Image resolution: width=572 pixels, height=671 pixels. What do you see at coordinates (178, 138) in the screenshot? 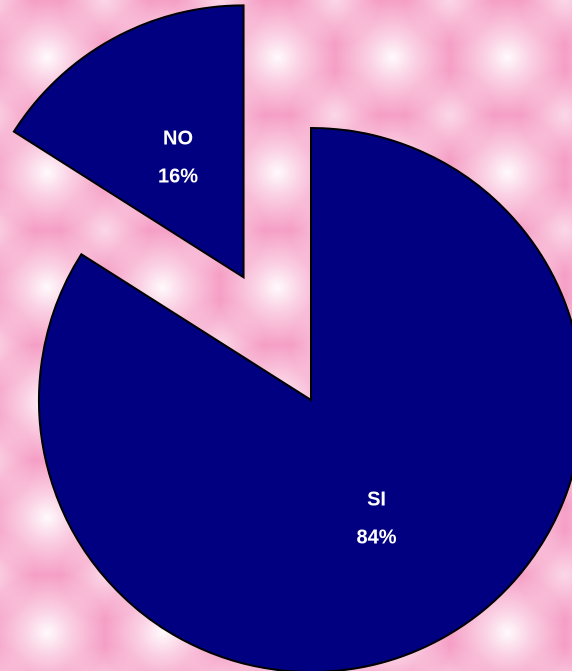
I see `slice-category-label: NO` at bounding box center [178, 138].